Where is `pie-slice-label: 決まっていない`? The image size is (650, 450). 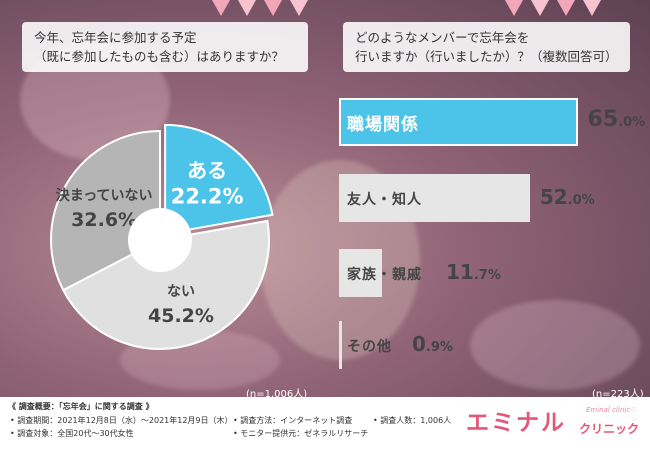
pie-slice-label: 決まっていない is located at coordinates (104, 195).